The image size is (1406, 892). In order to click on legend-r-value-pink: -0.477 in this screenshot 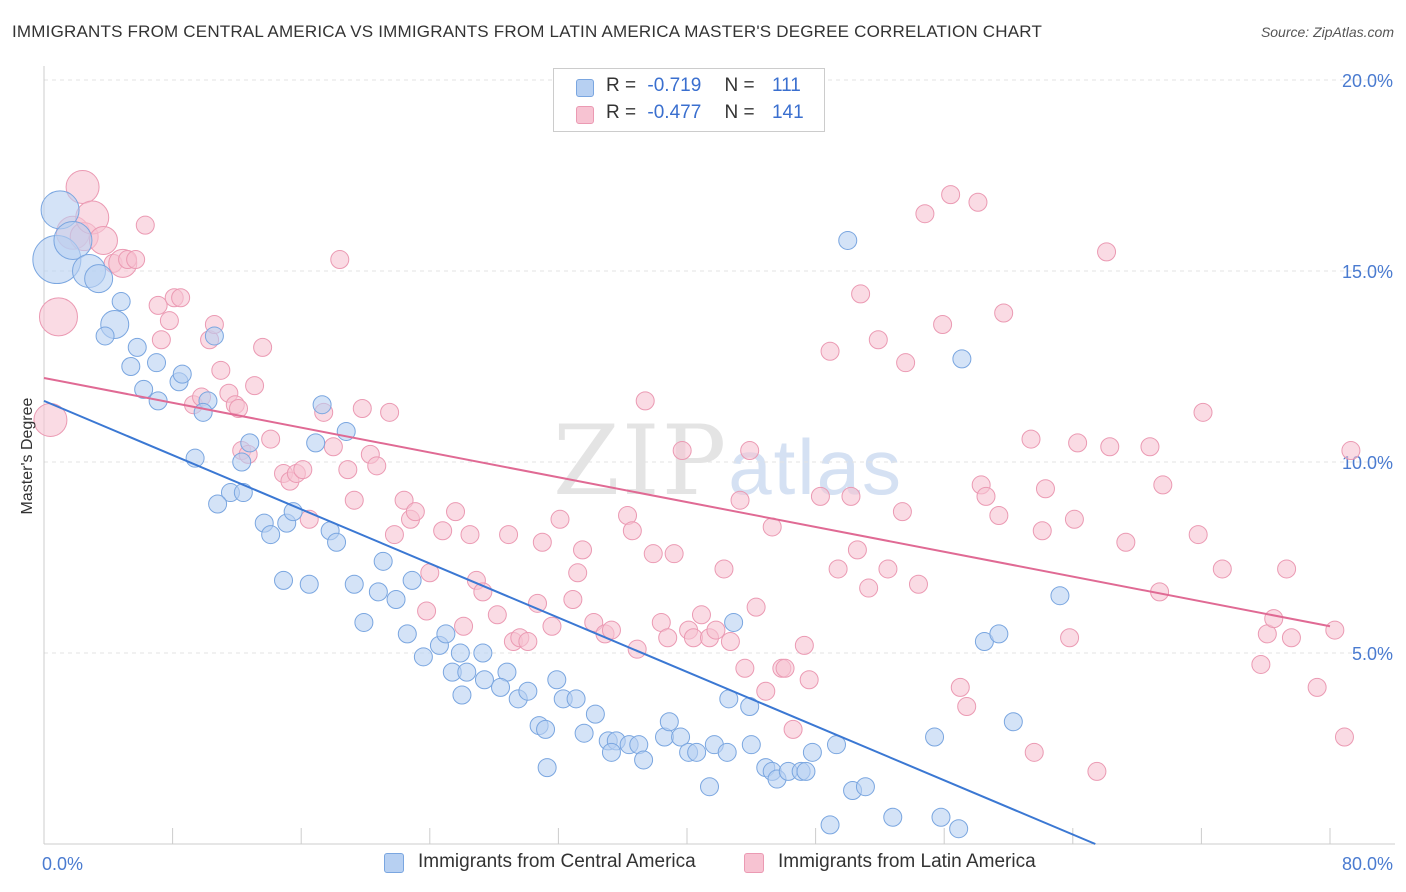, I will do `click(674, 112)`.